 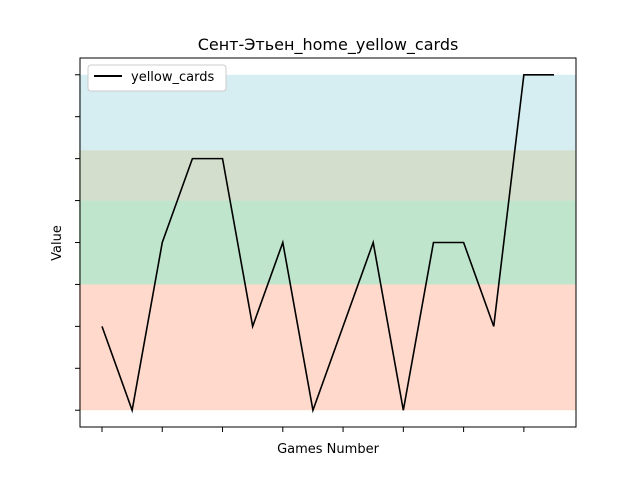 I want to click on chart-title: Сент-Этьен_home_yellow_cards, so click(x=328, y=45).